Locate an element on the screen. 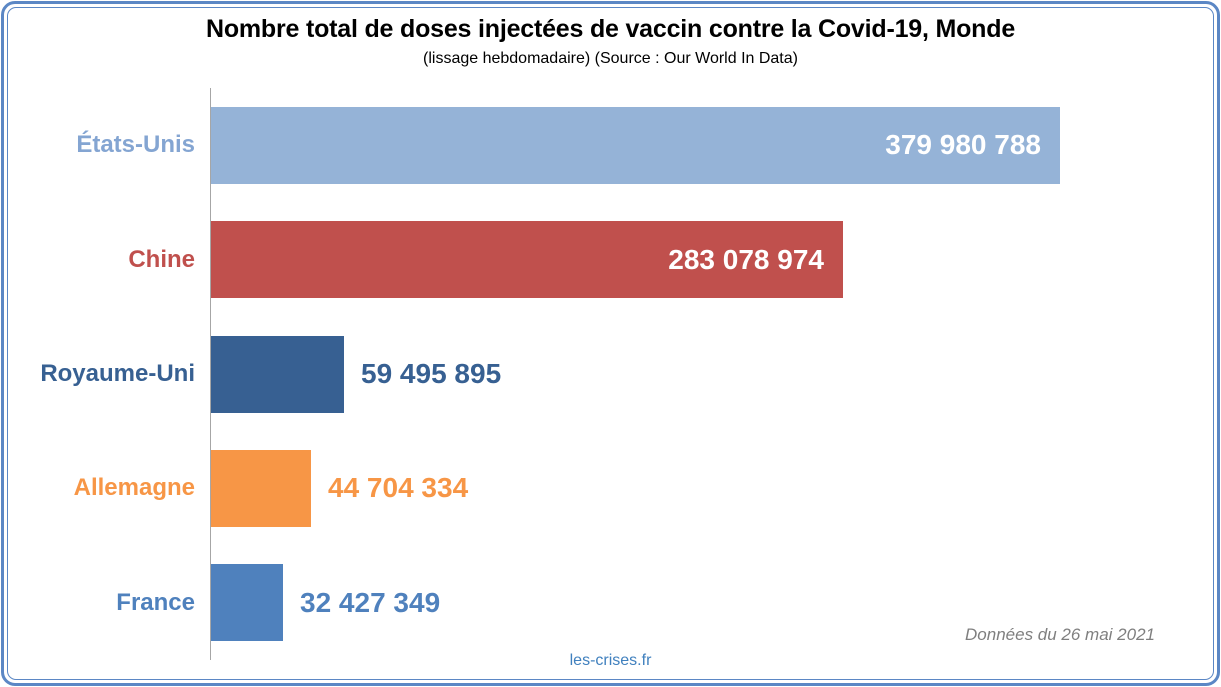 This screenshot has height=687, width=1221. category-label: Chine is located at coordinates (161, 259).